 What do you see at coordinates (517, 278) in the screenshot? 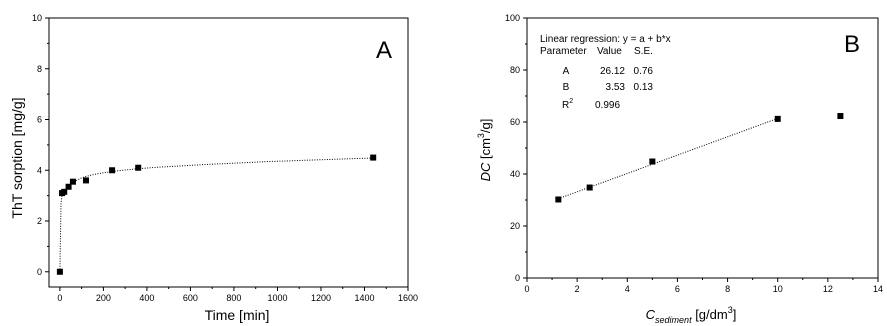
I see `panel-b-y-tick-label: 0` at bounding box center [517, 278].